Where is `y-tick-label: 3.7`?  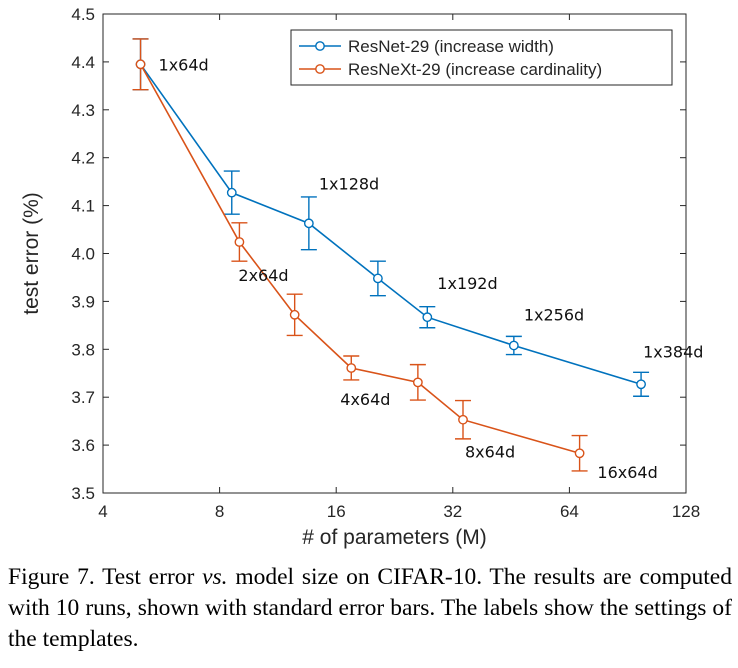 y-tick-label: 3.7 is located at coordinates (83, 397).